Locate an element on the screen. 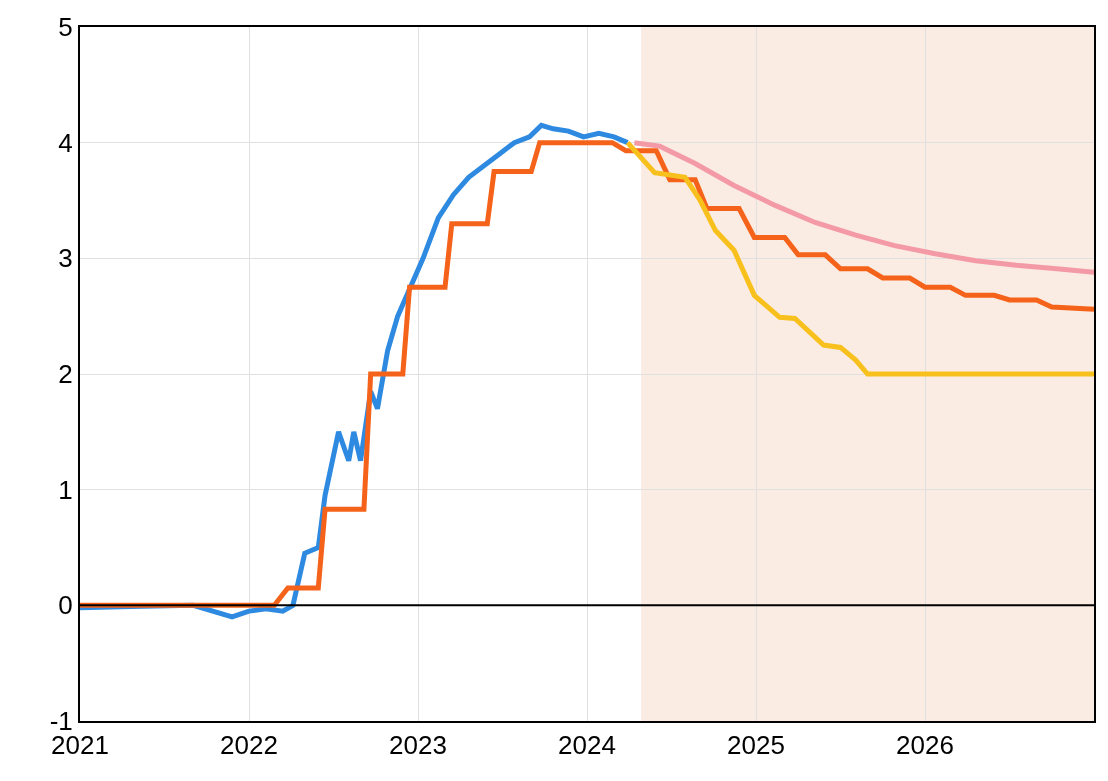 This screenshot has height=781, width=1108. y-tick-label: 0 is located at coordinates (65, 605).